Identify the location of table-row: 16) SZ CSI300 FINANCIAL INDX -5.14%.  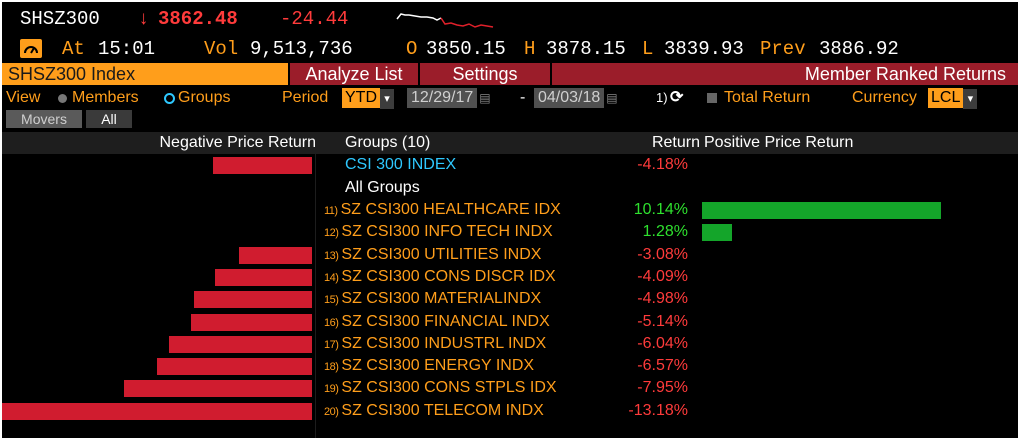
(510, 322).